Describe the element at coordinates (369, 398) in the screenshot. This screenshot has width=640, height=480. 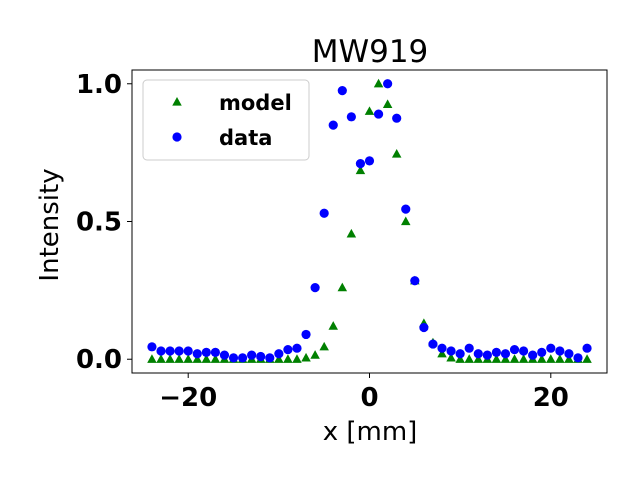
I see `x-tick-label: 0` at that location.